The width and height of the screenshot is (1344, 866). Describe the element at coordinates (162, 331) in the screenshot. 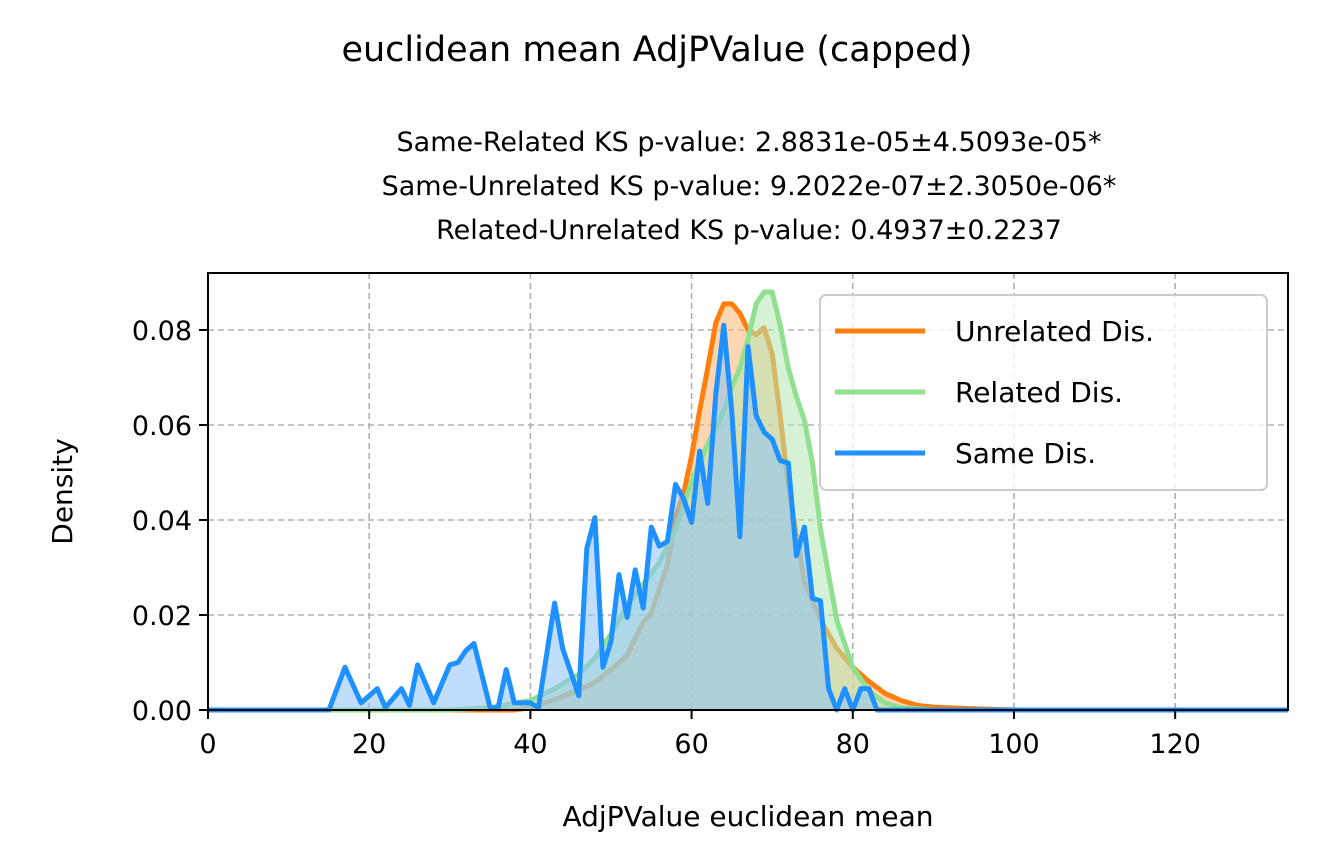

I see `y-tick-label: 0.08` at that location.